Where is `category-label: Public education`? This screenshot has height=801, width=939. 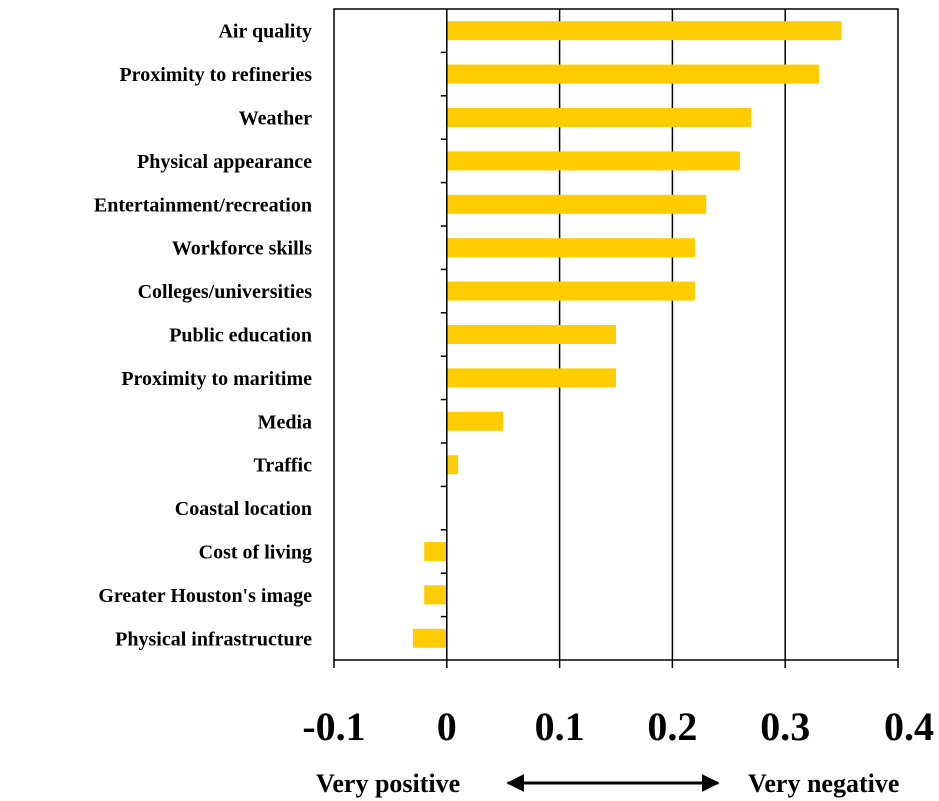
category-label: Public education is located at coordinates (240, 336).